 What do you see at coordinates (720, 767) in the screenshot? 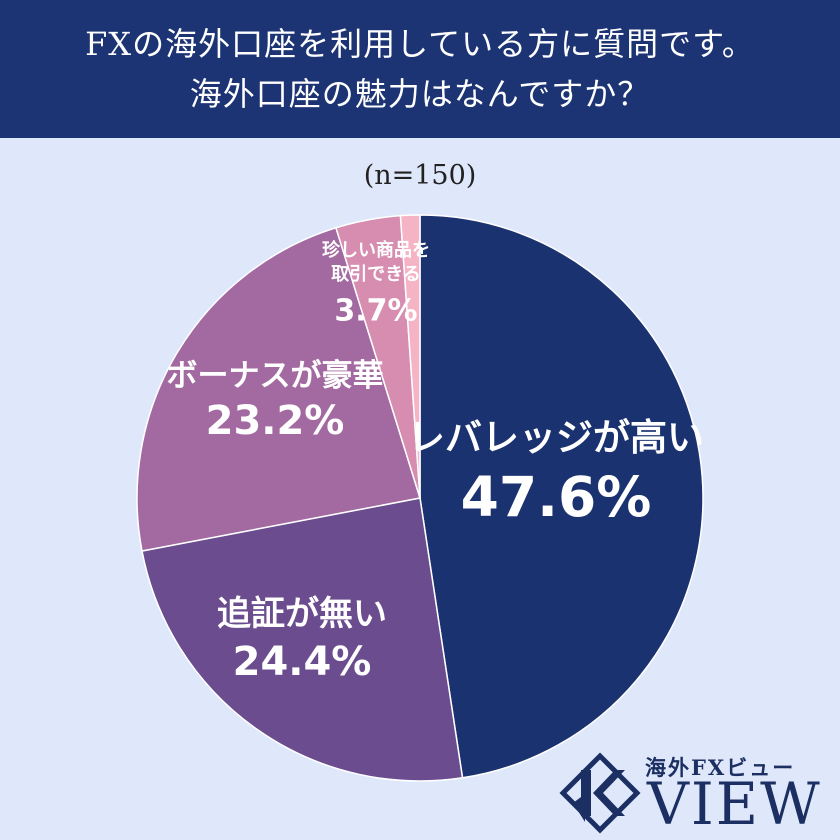
I see `logo-subtitle: 海外FXビュー` at bounding box center [720, 767].